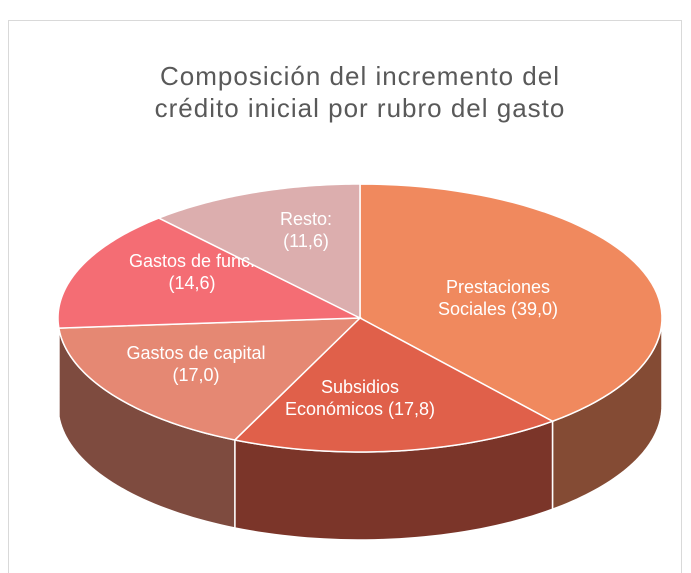 Image resolution: width=691 pixels, height=573 pixels. I want to click on category-label: Prestaciones Sociales, so click(494, 298).